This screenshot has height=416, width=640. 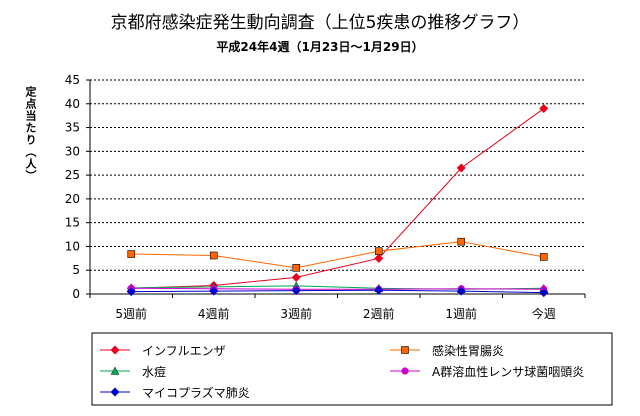 I want to click on chart-title: 京都府感染症発生動向調査（上位5疾患の推移グラフ）, so click(x=320, y=23).